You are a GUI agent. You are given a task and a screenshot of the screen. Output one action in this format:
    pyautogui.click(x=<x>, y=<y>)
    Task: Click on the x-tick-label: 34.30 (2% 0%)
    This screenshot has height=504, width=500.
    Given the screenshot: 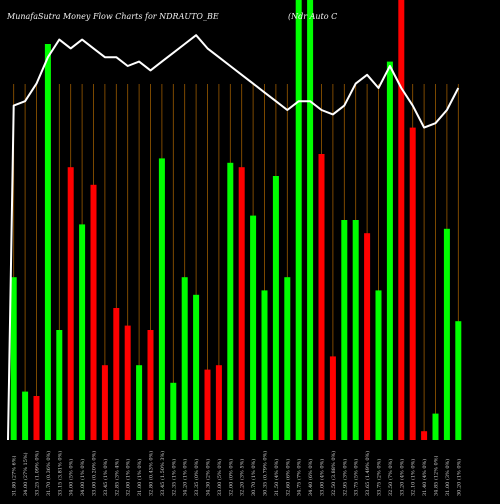 What is the action you would take?
    pyautogui.click(x=208, y=477)
    